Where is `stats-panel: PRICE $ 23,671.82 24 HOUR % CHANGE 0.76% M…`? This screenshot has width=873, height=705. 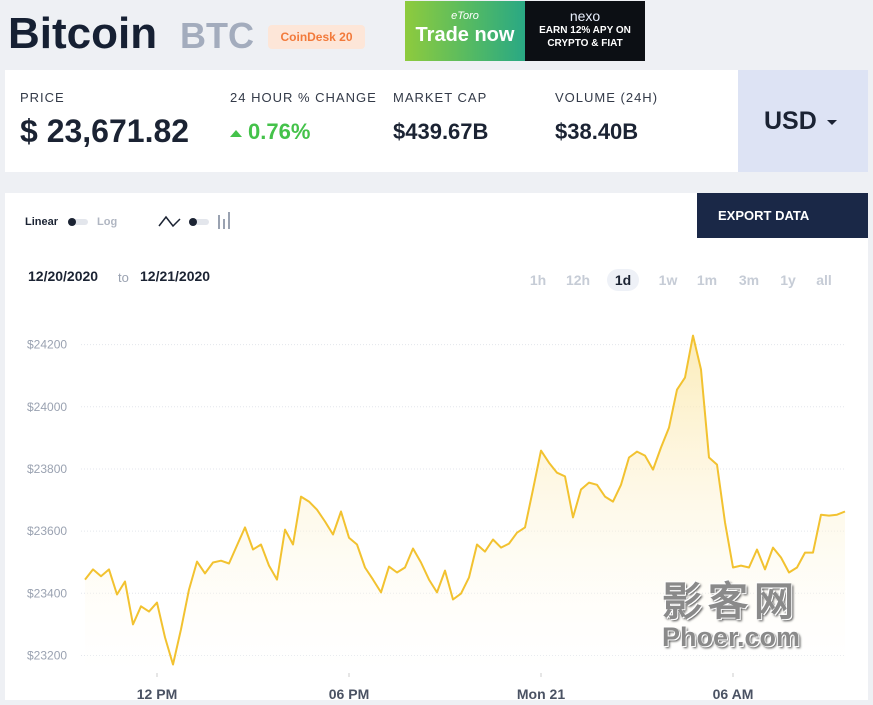 stats-panel: PRICE $ 23,671.82 24 HOUR % CHANGE 0.76% M… is located at coordinates (371, 121).